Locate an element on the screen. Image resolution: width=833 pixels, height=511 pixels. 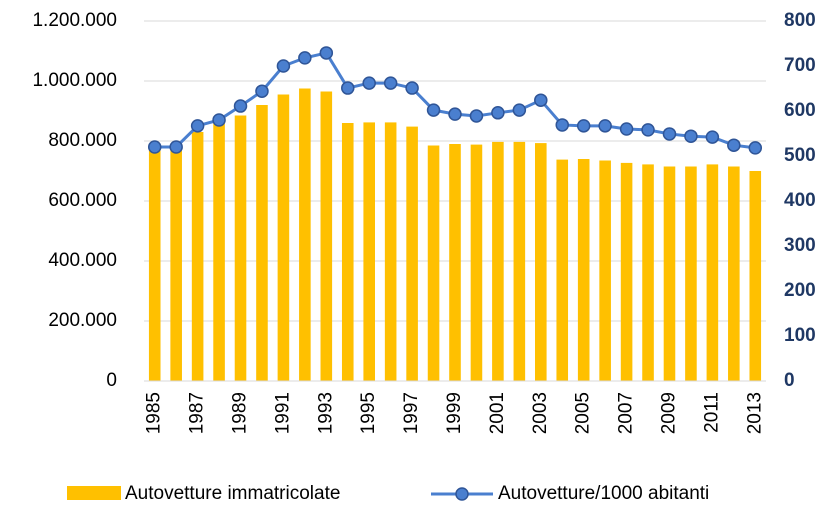
y-tick-label: 400.000 is located at coordinates (82, 260).